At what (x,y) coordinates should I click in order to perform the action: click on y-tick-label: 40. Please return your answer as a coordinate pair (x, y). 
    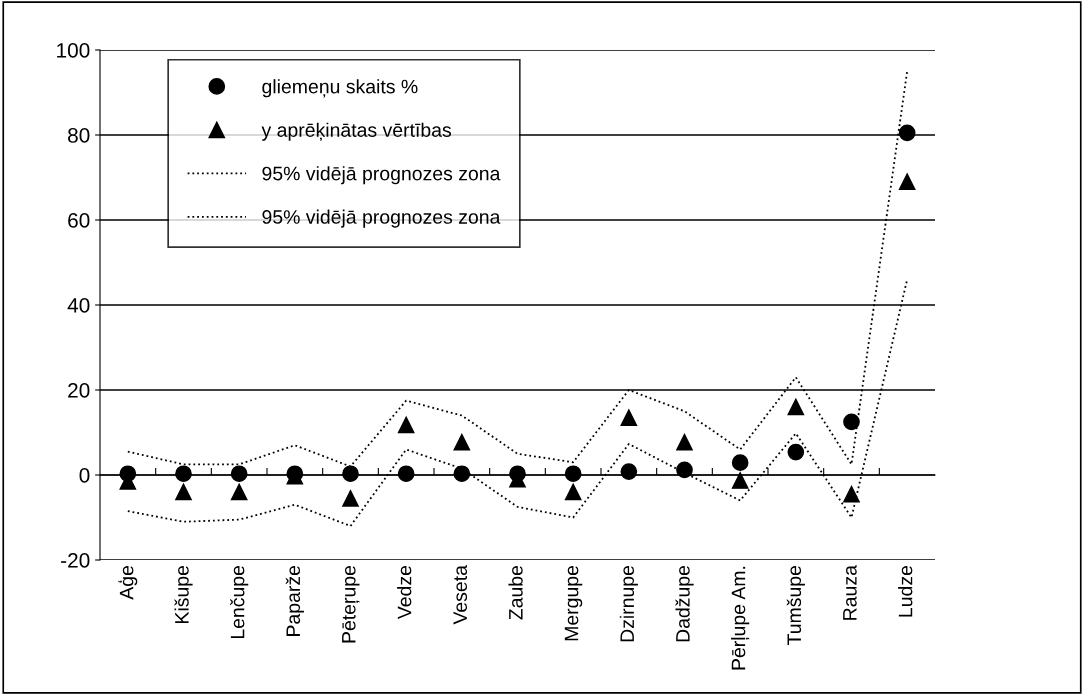
    Looking at the image, I should click on (78, 305).